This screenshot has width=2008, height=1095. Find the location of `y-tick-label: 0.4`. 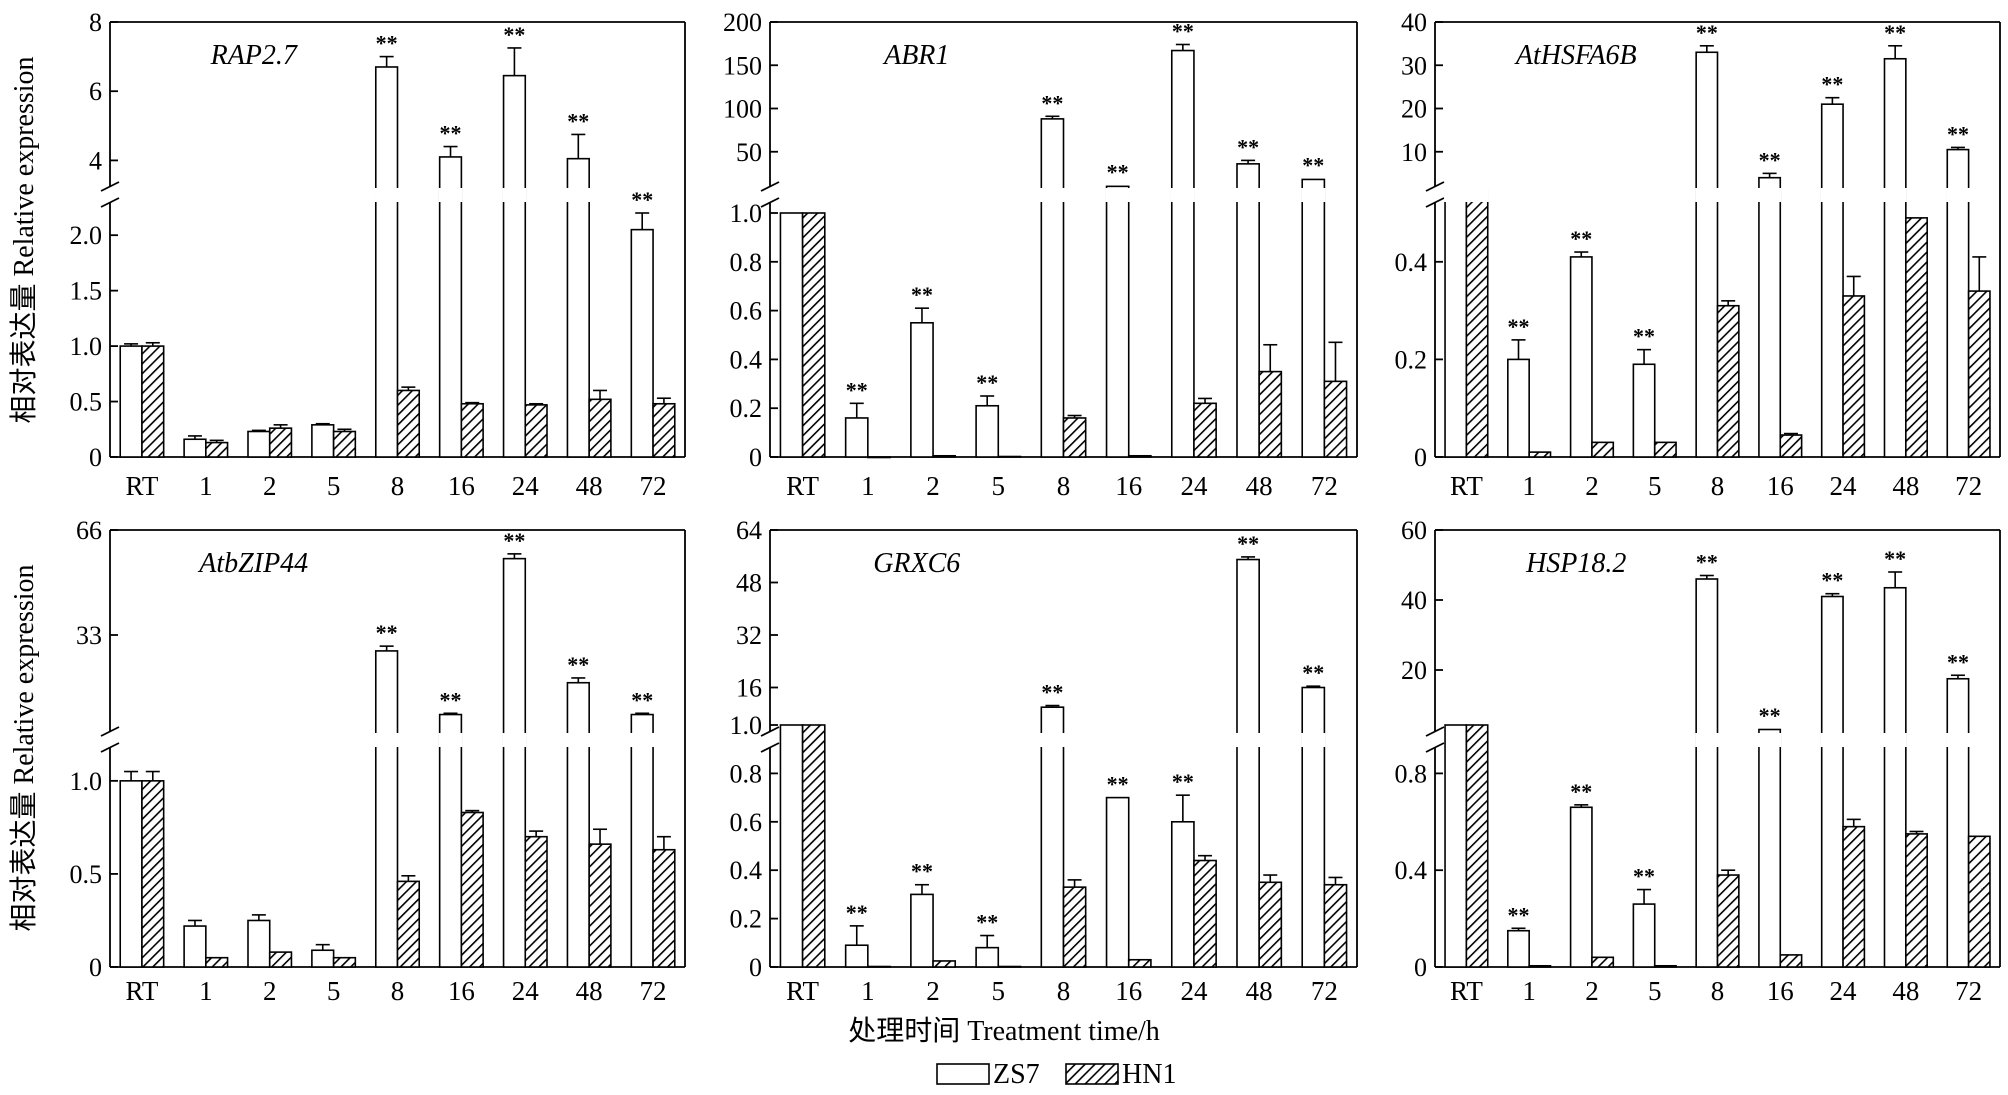

y-tick-label: 0.4 is located at coordinates (1411, 262).